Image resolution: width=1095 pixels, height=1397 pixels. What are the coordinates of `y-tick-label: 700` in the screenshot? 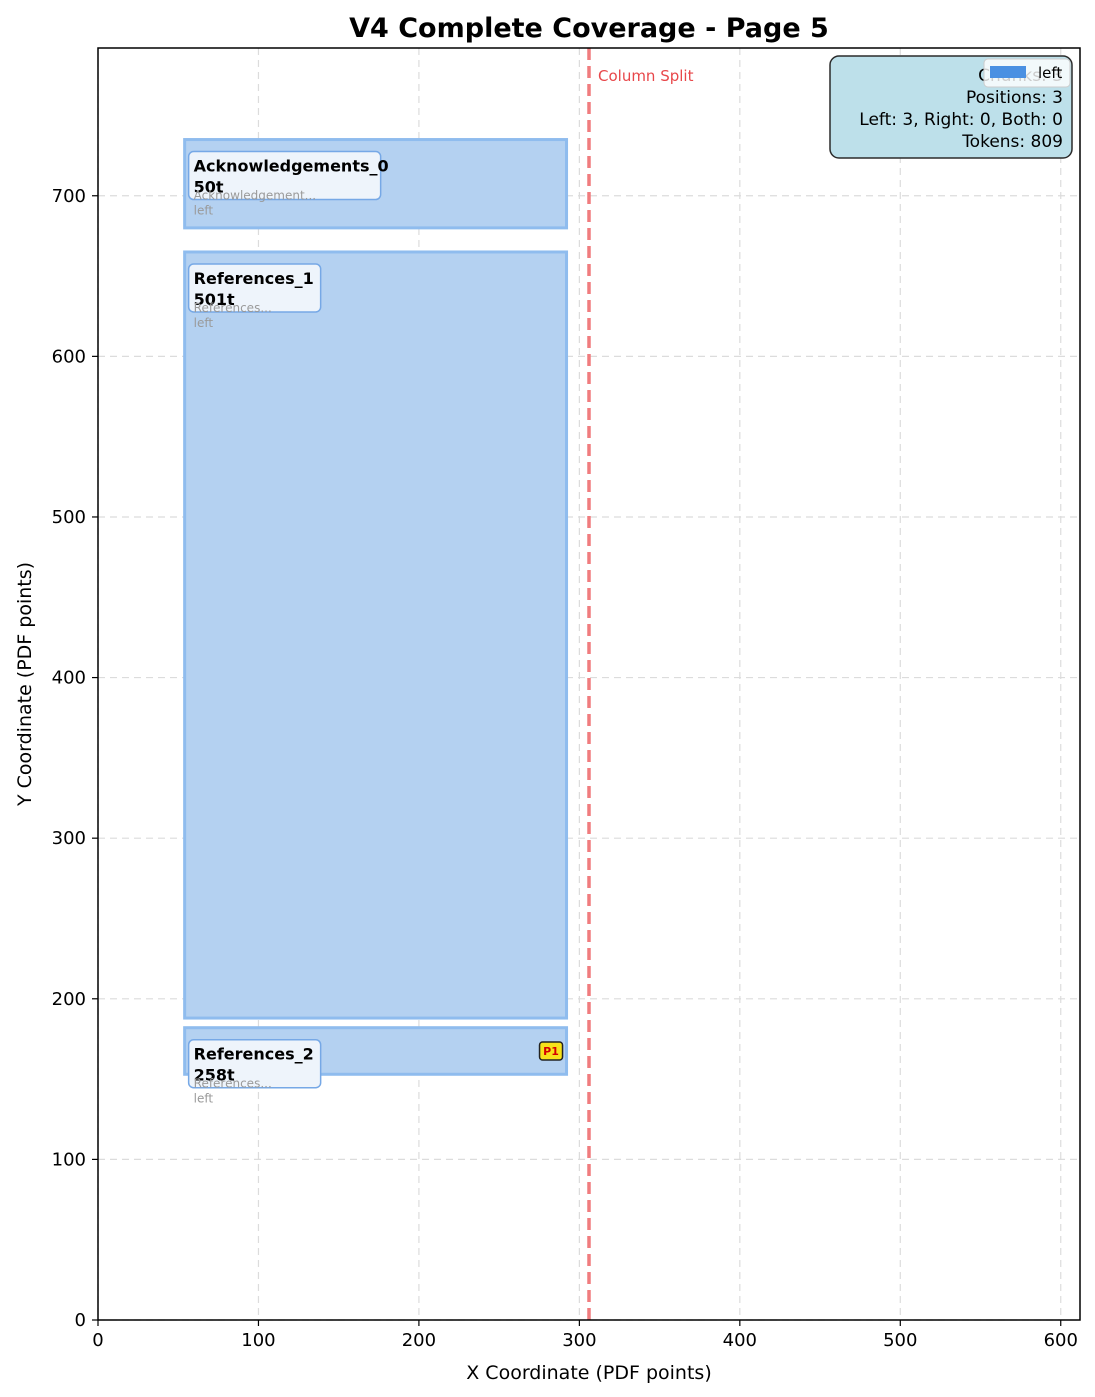 It's located at (69, 196).